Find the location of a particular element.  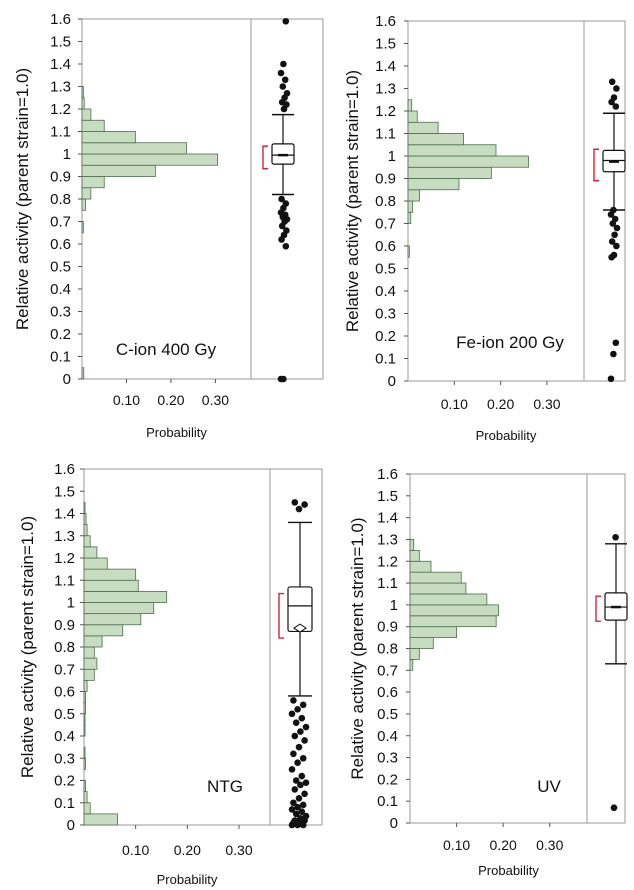

y-tick-label: 1.2 is located at coordinates (387, 561).